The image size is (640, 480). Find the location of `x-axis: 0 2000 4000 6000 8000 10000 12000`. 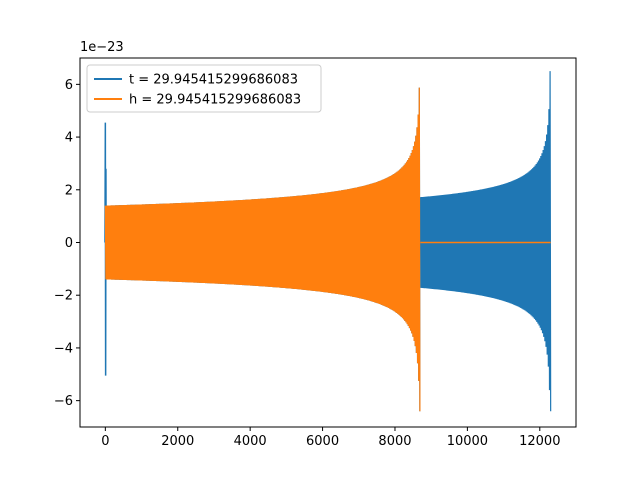

x-axis: 0 2000 4000 6000 8000 10000 12000 is located at coordinates (330, 438).